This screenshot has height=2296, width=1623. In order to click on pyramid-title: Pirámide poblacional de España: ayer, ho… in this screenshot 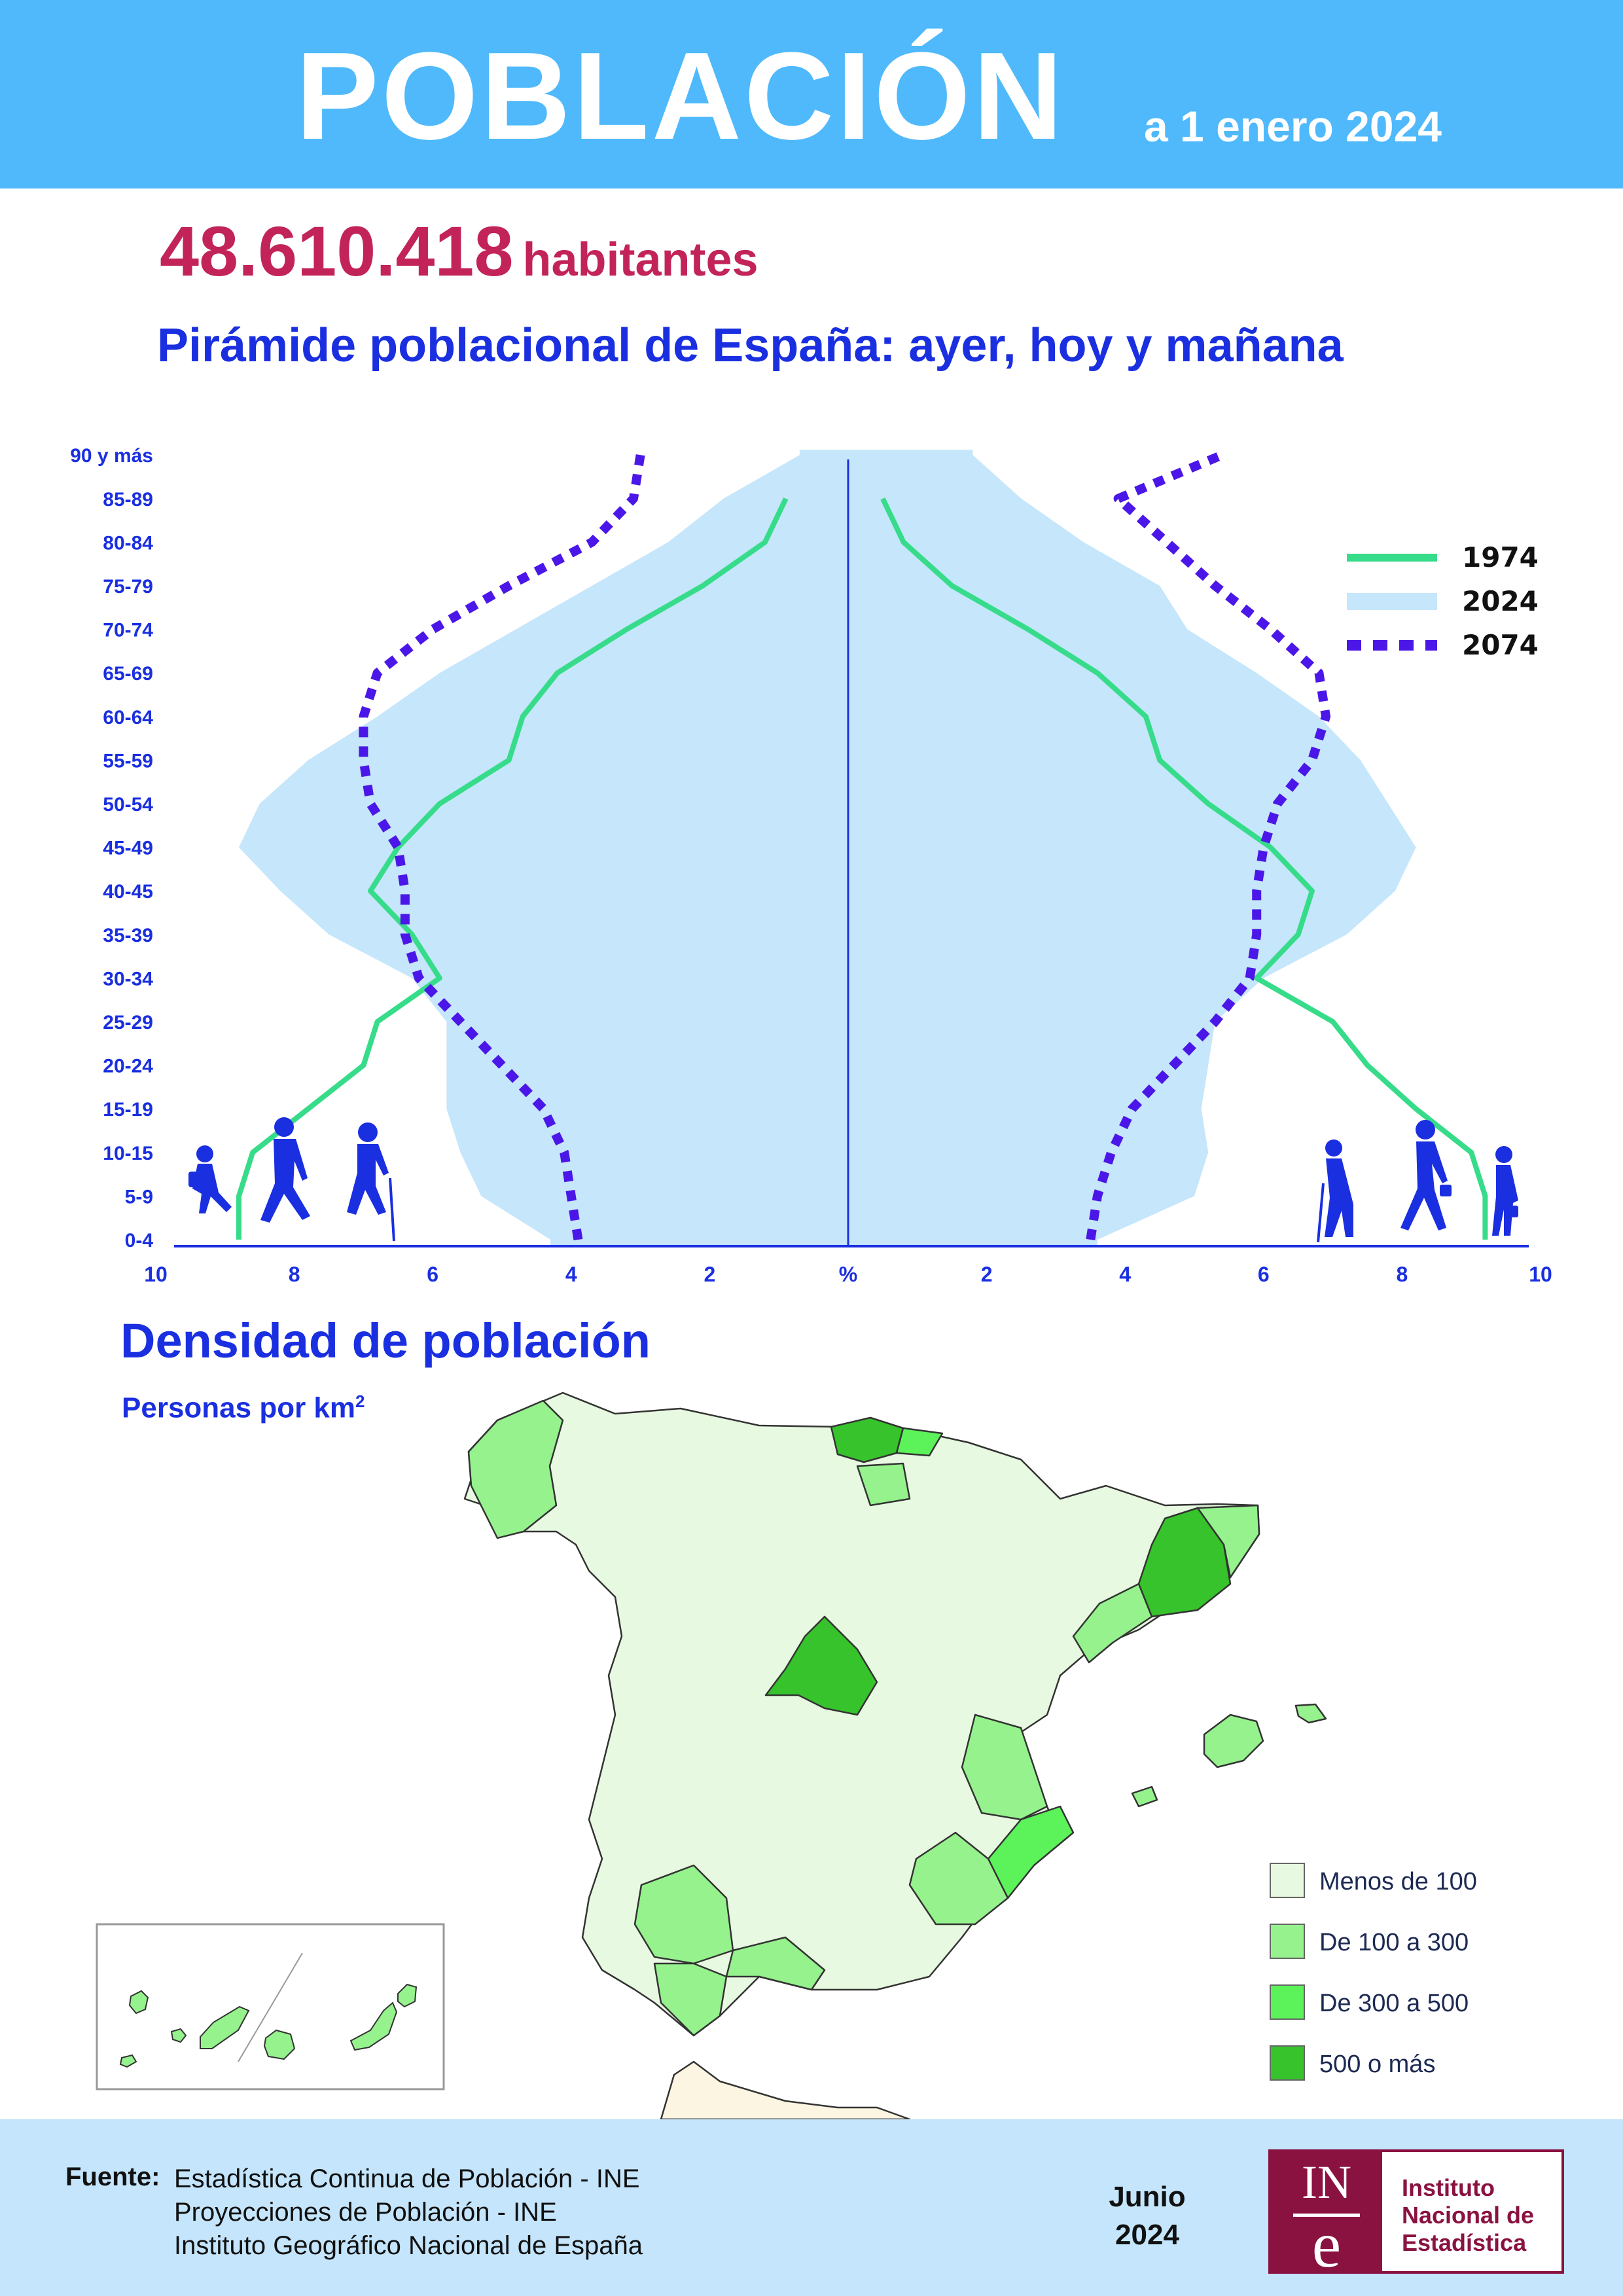, I will do `click(750, 345)`.